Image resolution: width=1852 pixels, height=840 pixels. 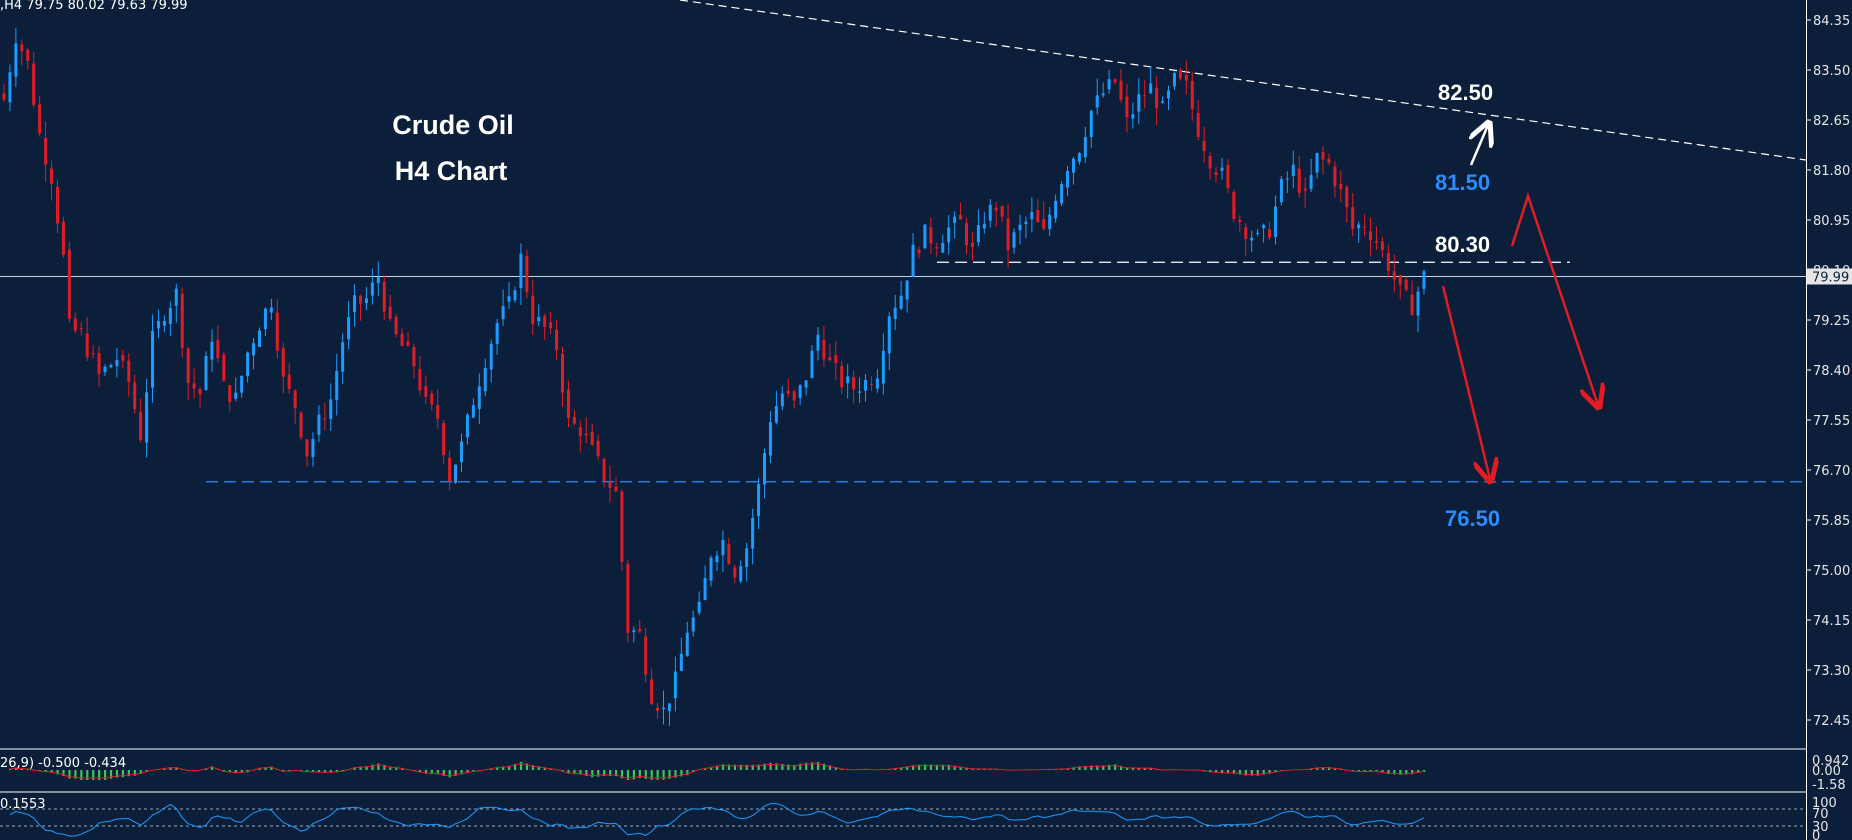 What do you see at coordinates (1472, 518) in the screenshot?
I see `support-label: 76.50` at bounding box center [1472, 518].